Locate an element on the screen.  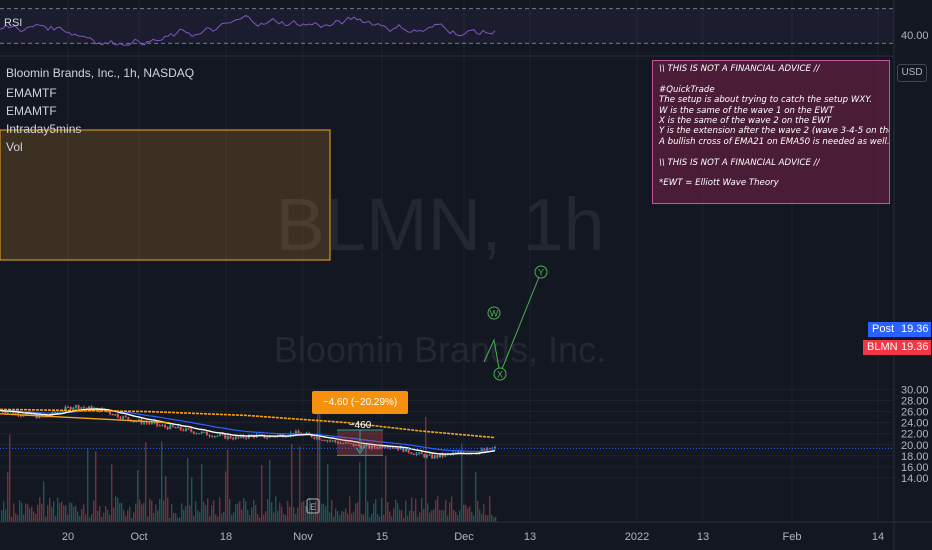
elliott-wave-labels: W X Y is located at coordinates (515, 323).